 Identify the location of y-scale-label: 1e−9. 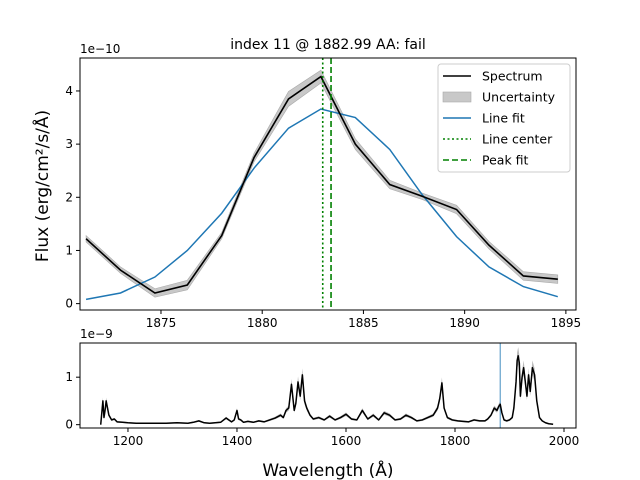
(96, 334).